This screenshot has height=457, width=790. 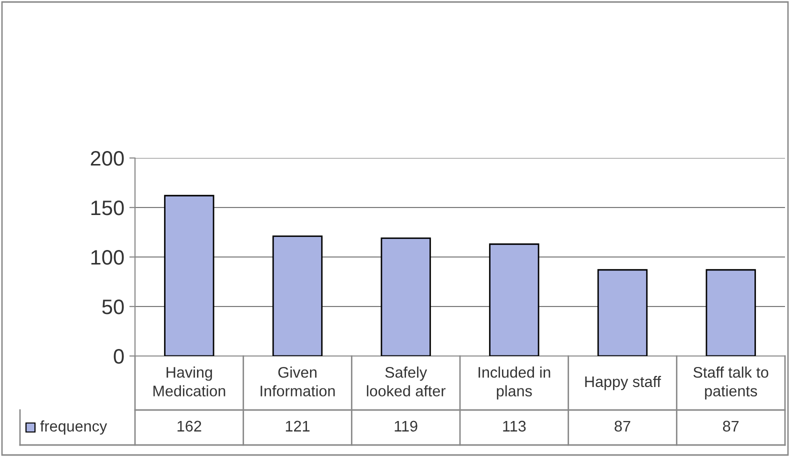 What do you see at coordinates (514, 426) in the screenshot?
I see `data-label: 113` at bounding box center [514, 426].